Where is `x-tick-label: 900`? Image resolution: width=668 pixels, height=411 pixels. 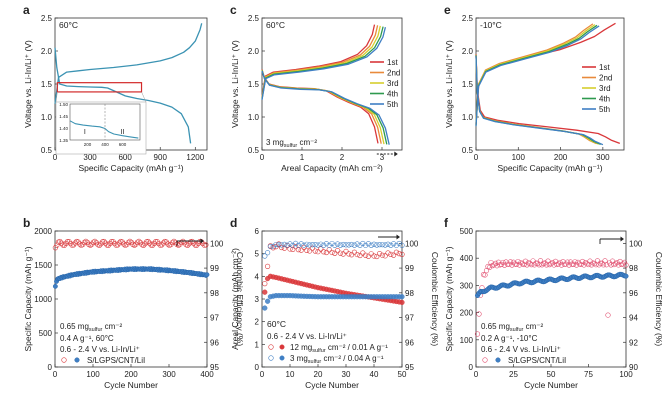 x-tick-label: 900 is located at coordinates (161, 157).